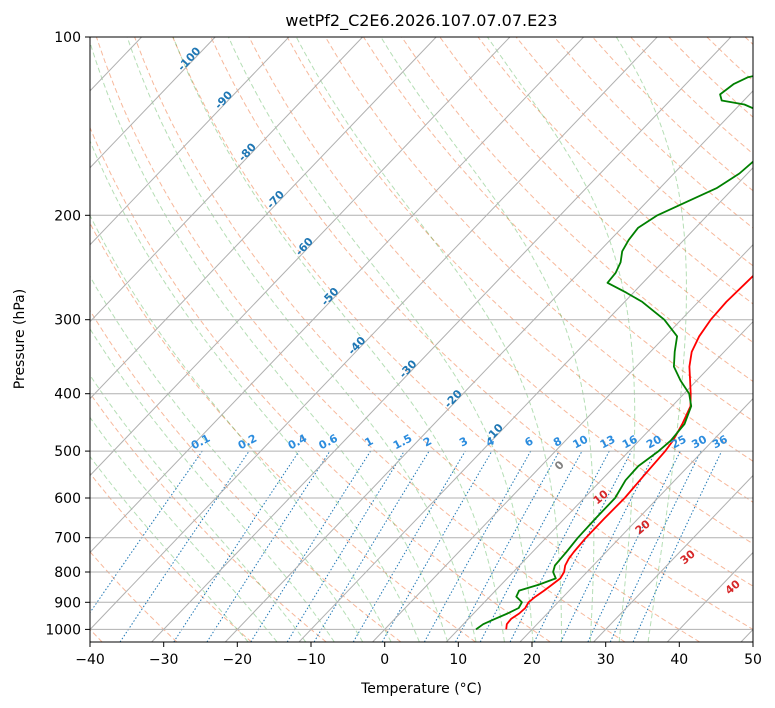 The width and height of the screenshot is (775, 708). What do you see at coordinates (67, 452) in the screenshot?
I see `y-tick-label: 500` at bounding box center [67, 452].